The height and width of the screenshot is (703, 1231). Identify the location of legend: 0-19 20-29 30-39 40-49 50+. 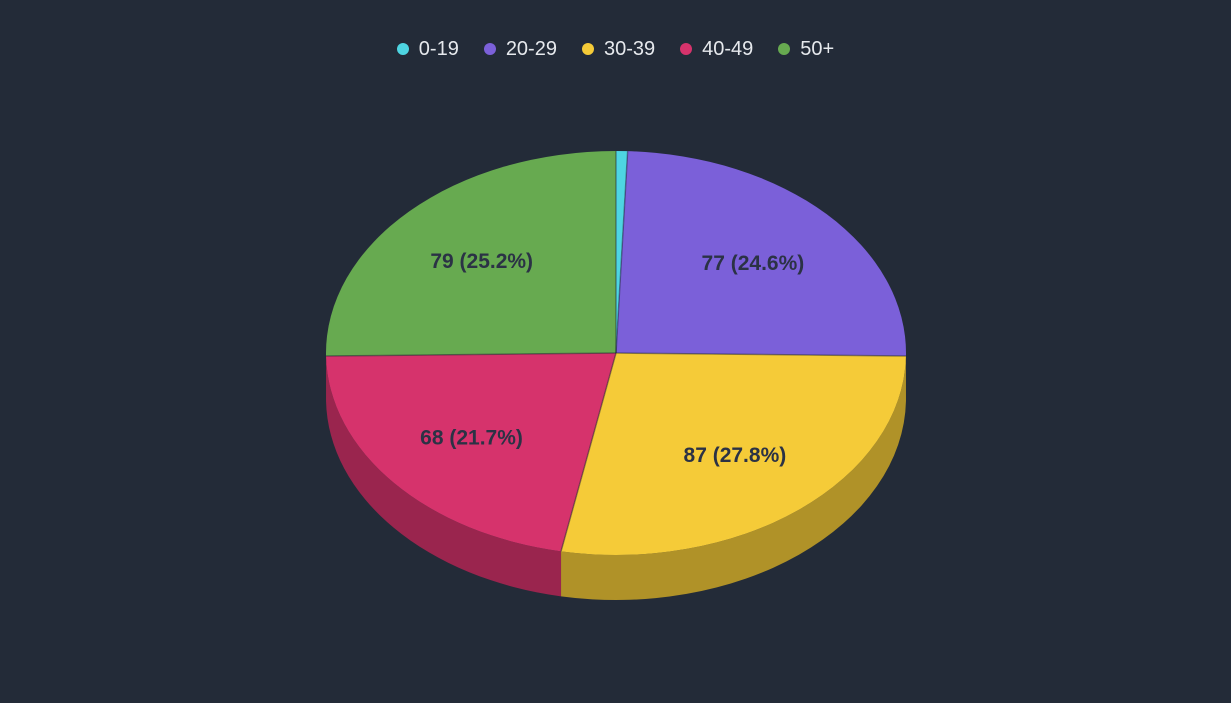
(615, 30).